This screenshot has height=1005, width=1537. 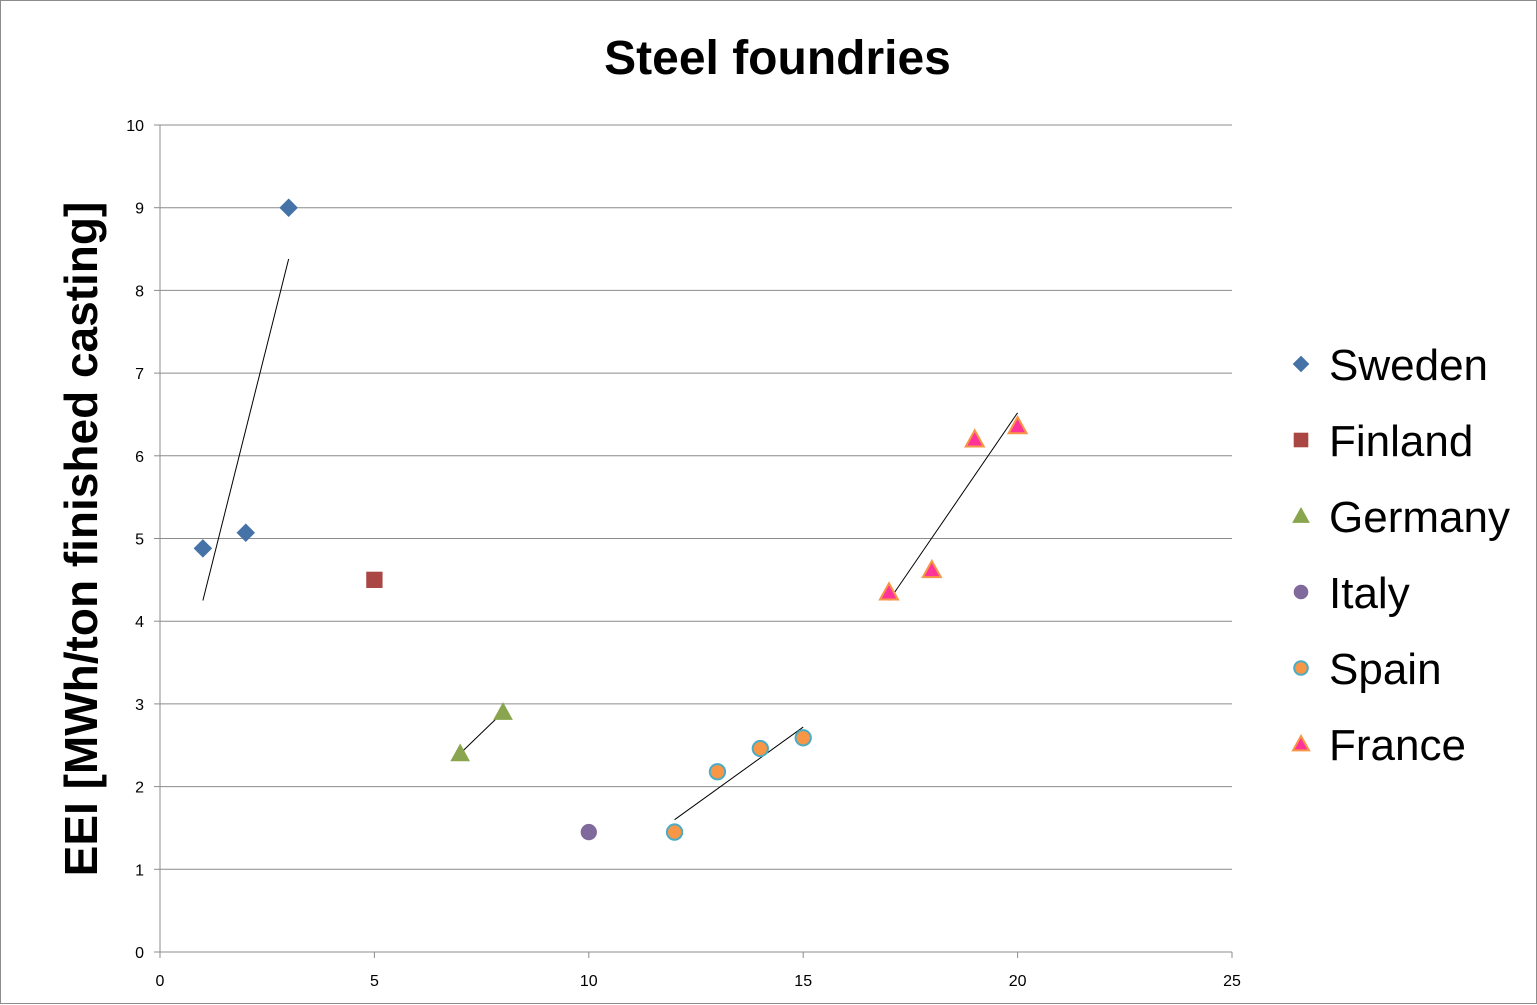 I want to click on chart-title: Steel foundries, so click(x=777, y=58).